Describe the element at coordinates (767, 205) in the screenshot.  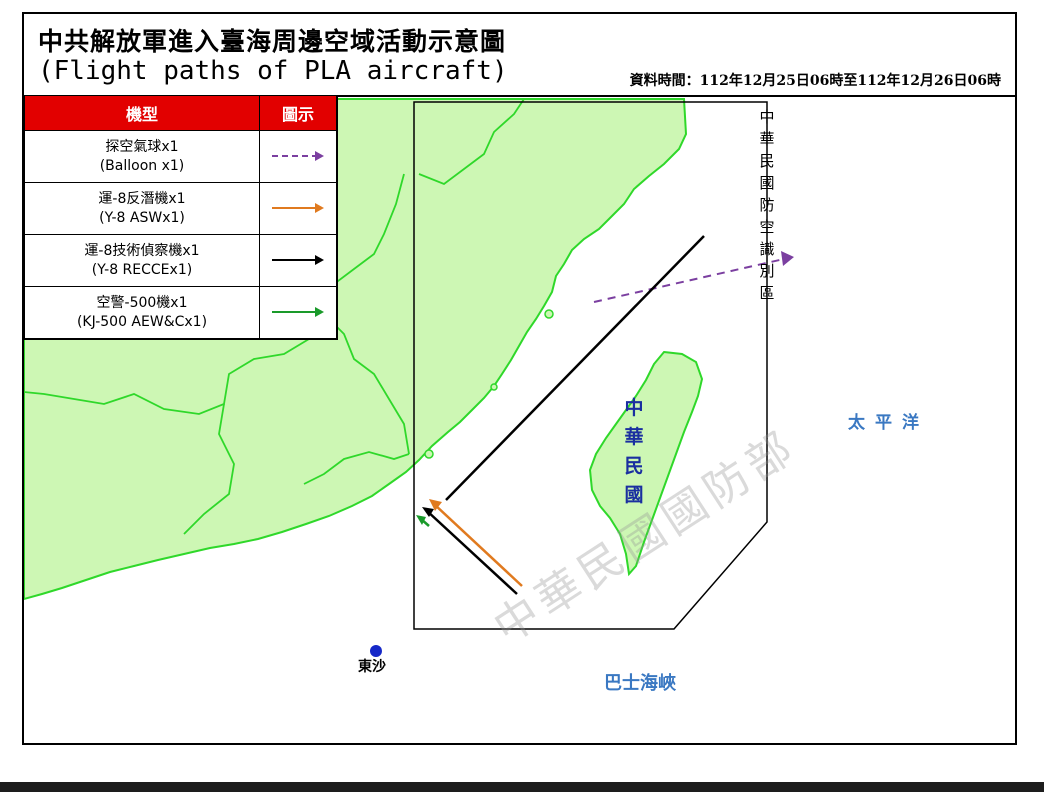
I see `adiz-label: 中華民國防空識別區` at that location.